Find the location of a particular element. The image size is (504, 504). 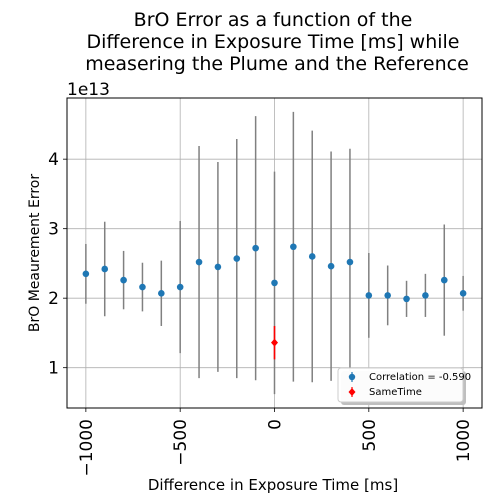

legend-label-correlation: Correlation = -0.590 is located at coordinates (420, 377).